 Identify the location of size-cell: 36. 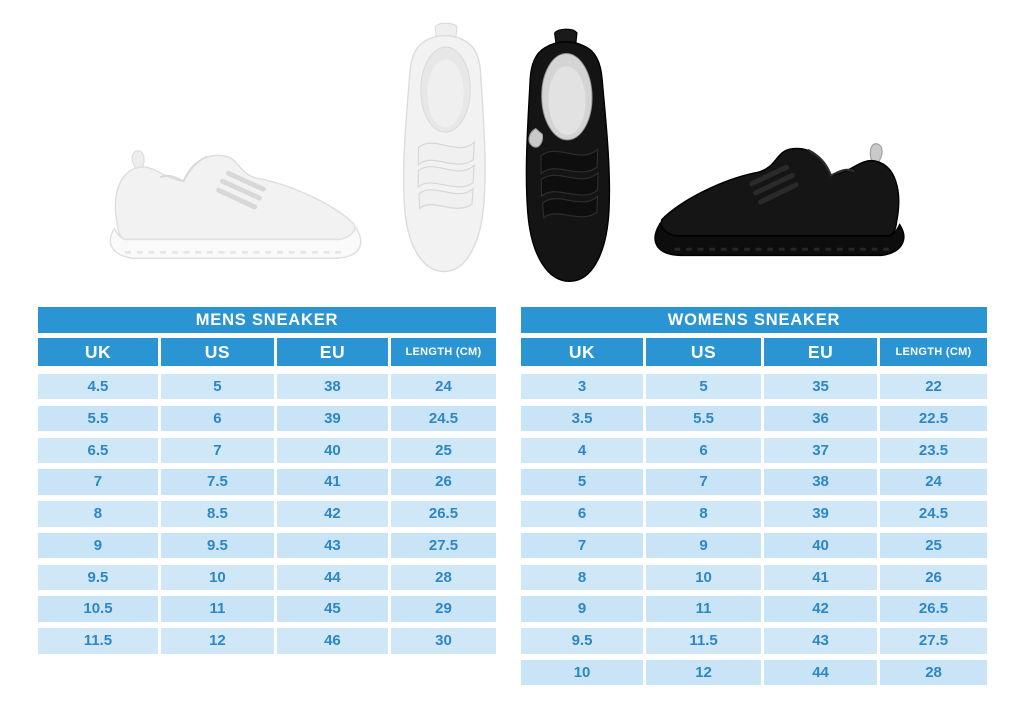
(821, 418).